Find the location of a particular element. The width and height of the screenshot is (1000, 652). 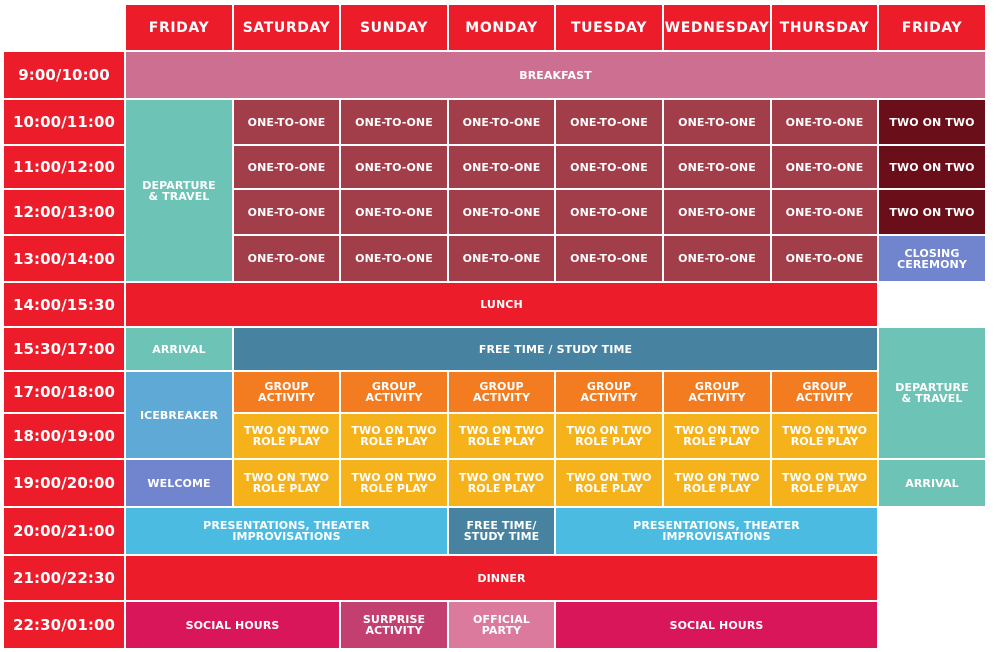

time-slot: 21:00/22:30 is located at coordinates (64, 578).